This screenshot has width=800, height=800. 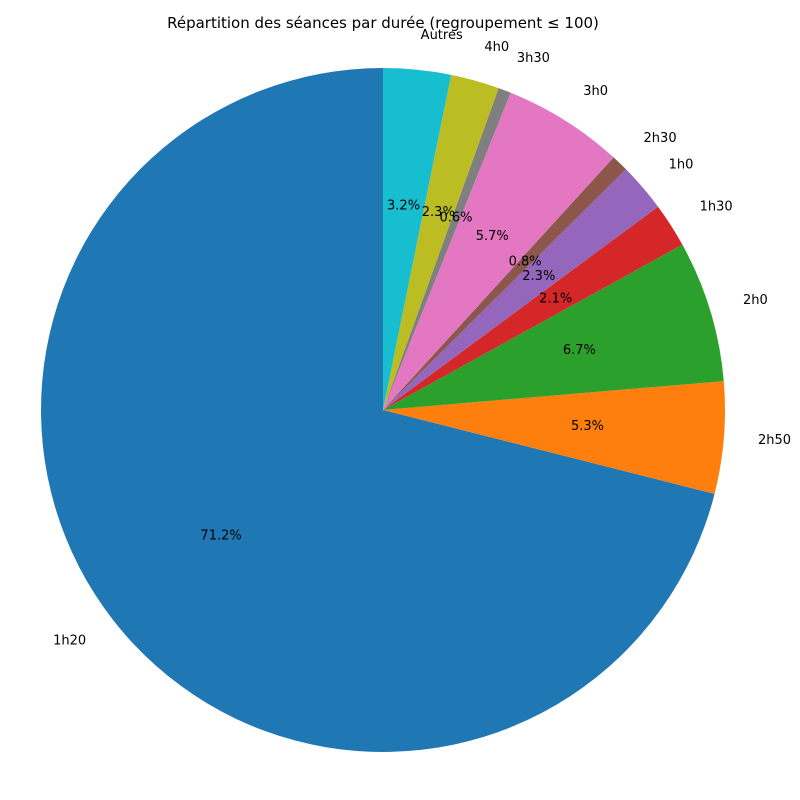 What do you see at coordinates (553, 327) in the screenshot?
I see `pie-slice-2h0` at bounding box center [553, 327].